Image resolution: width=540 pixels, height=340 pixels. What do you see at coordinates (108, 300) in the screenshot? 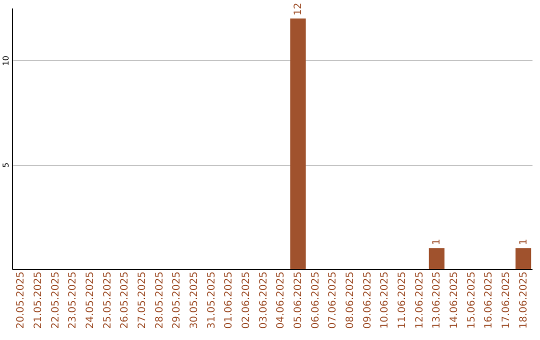
I see `x-tick-label: 25.05.2025` at bounding box center [108, 300].